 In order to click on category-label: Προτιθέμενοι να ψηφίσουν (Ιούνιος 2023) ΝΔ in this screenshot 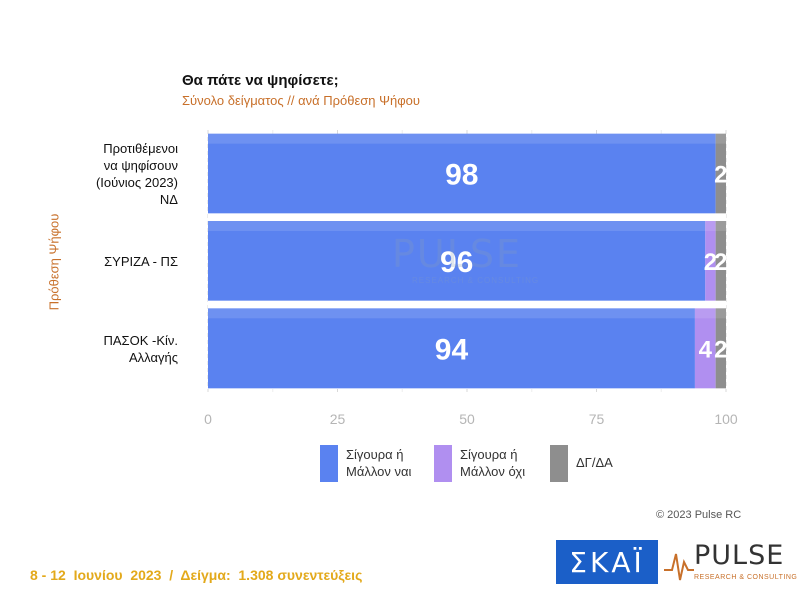, I will do `click(137, 174)`.